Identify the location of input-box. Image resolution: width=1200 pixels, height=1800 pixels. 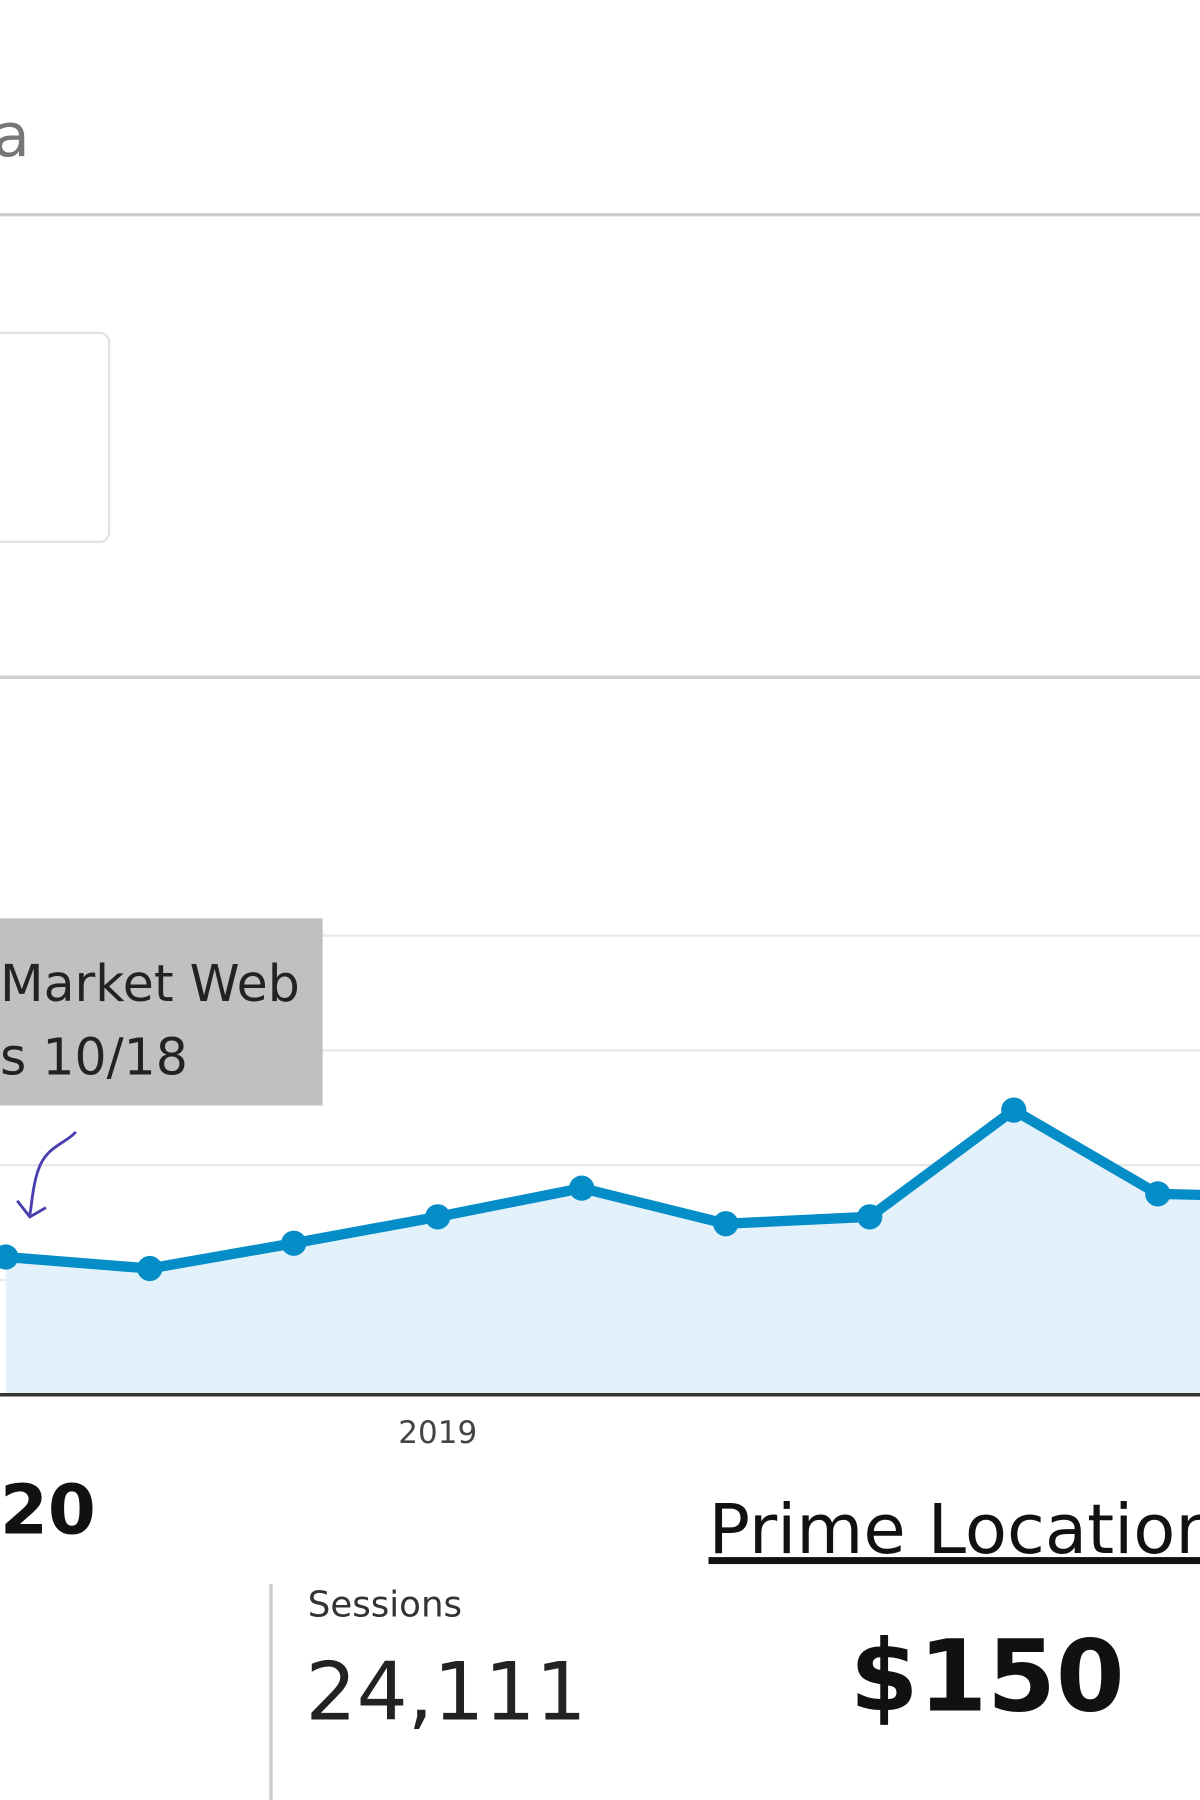
(55, 437).